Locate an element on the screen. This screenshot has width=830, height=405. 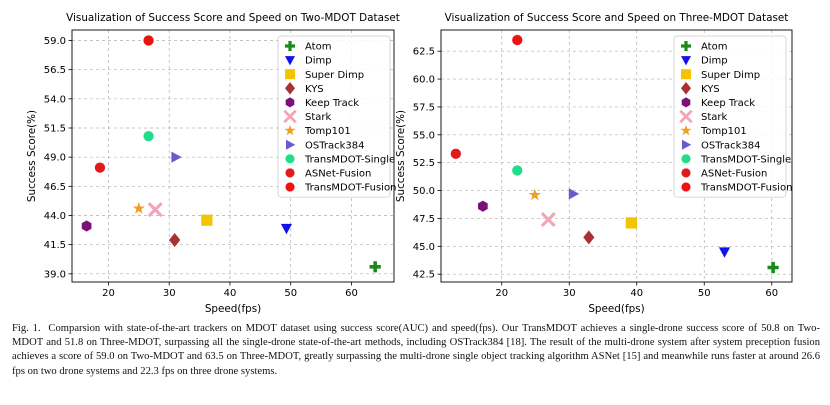
y-tick-label: 52.5 is located at coordinates (424, 163).